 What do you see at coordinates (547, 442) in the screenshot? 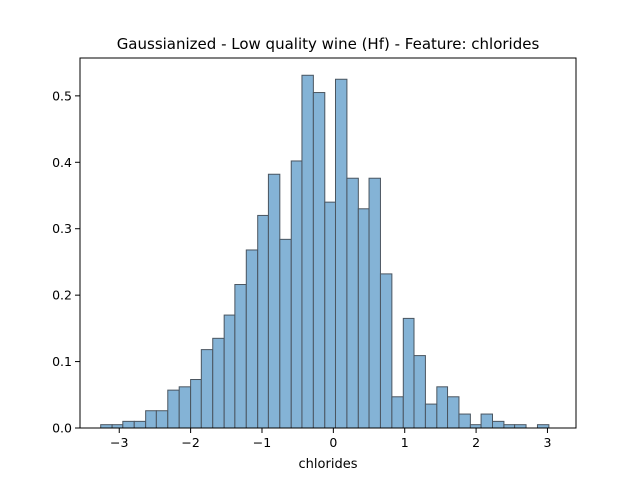
I see `x-tick-label: 3` at bounding box center [547, 442].